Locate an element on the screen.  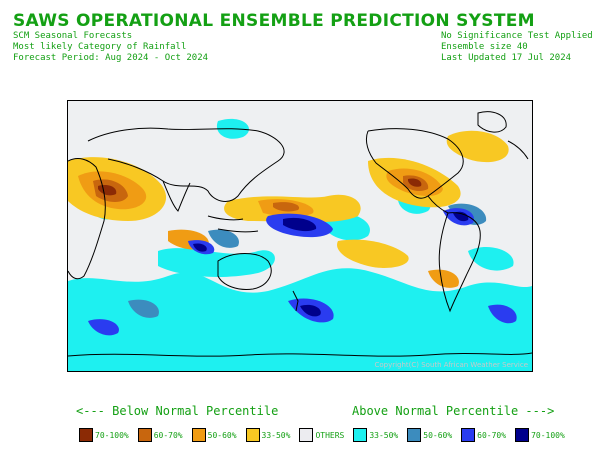
below-normal-heading: <--- Below Normal Percentile is located at coordinates (177, 411).